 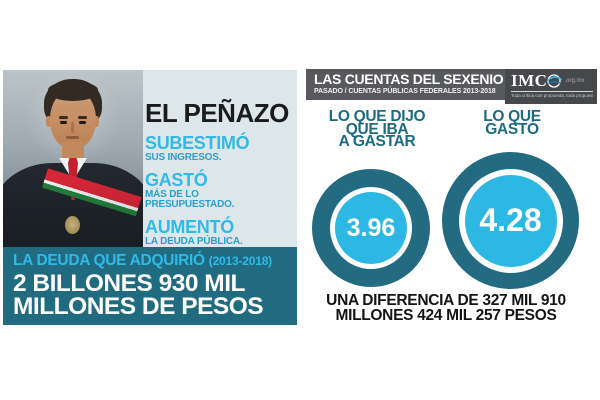 I want to click on debt-amount-line1: 2 BILLONES 930 MIL, so click(x=129, y=283).